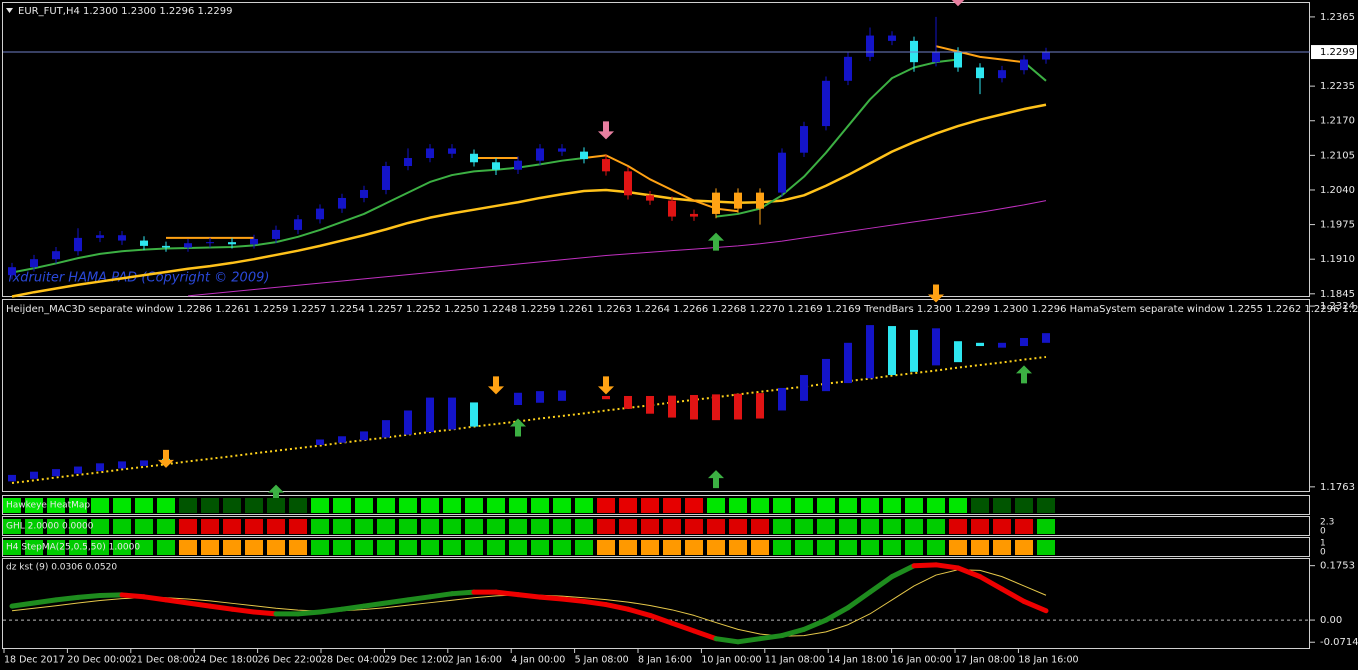 The image size is (1358, 670). I want to click on x-tick-label: 17 Jan 08:00, so click(985, 660).